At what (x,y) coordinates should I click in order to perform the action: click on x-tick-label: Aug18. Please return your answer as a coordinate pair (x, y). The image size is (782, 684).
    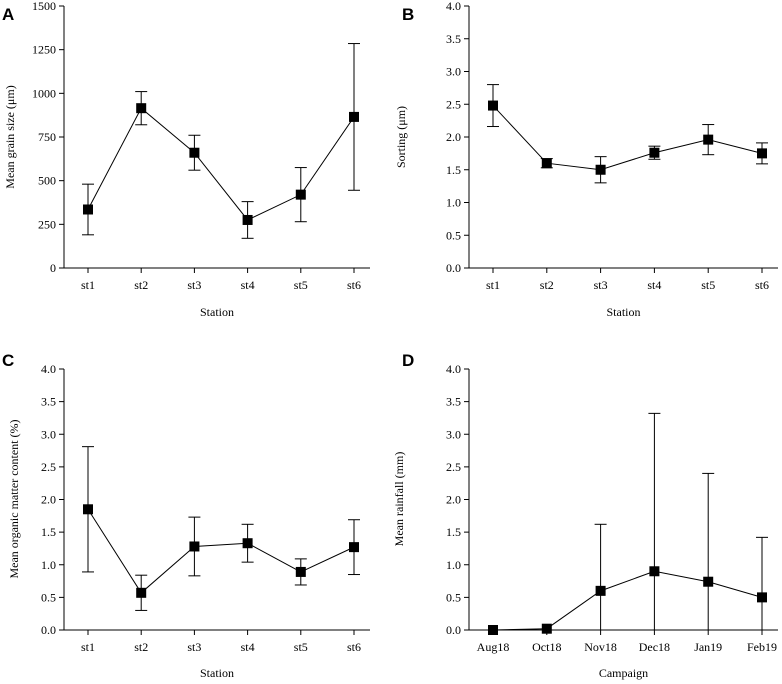
    Looking at the image, I should click on (493, 647).